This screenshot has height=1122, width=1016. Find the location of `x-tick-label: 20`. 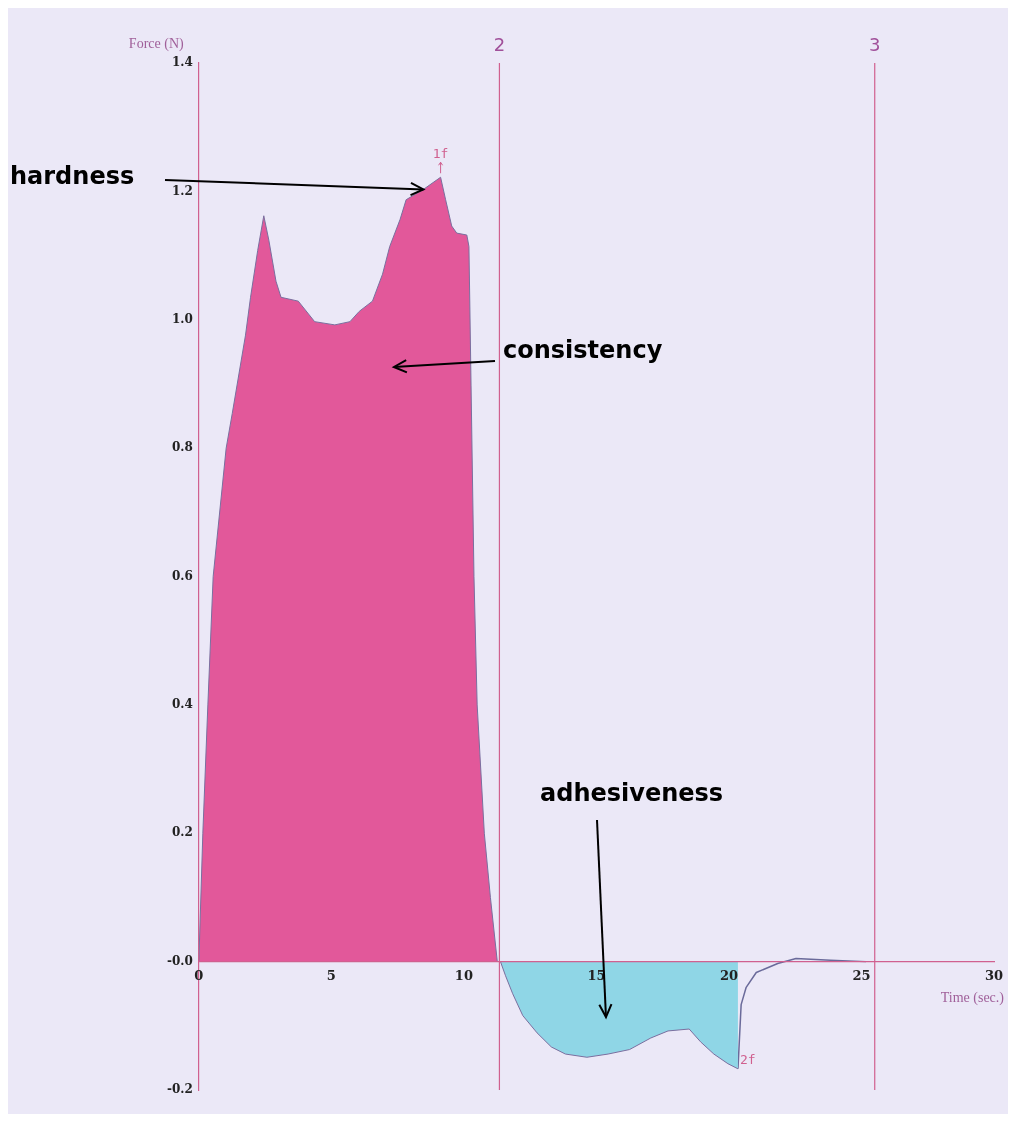

x-tick-label: 20 is located at coordinates (728, 975).